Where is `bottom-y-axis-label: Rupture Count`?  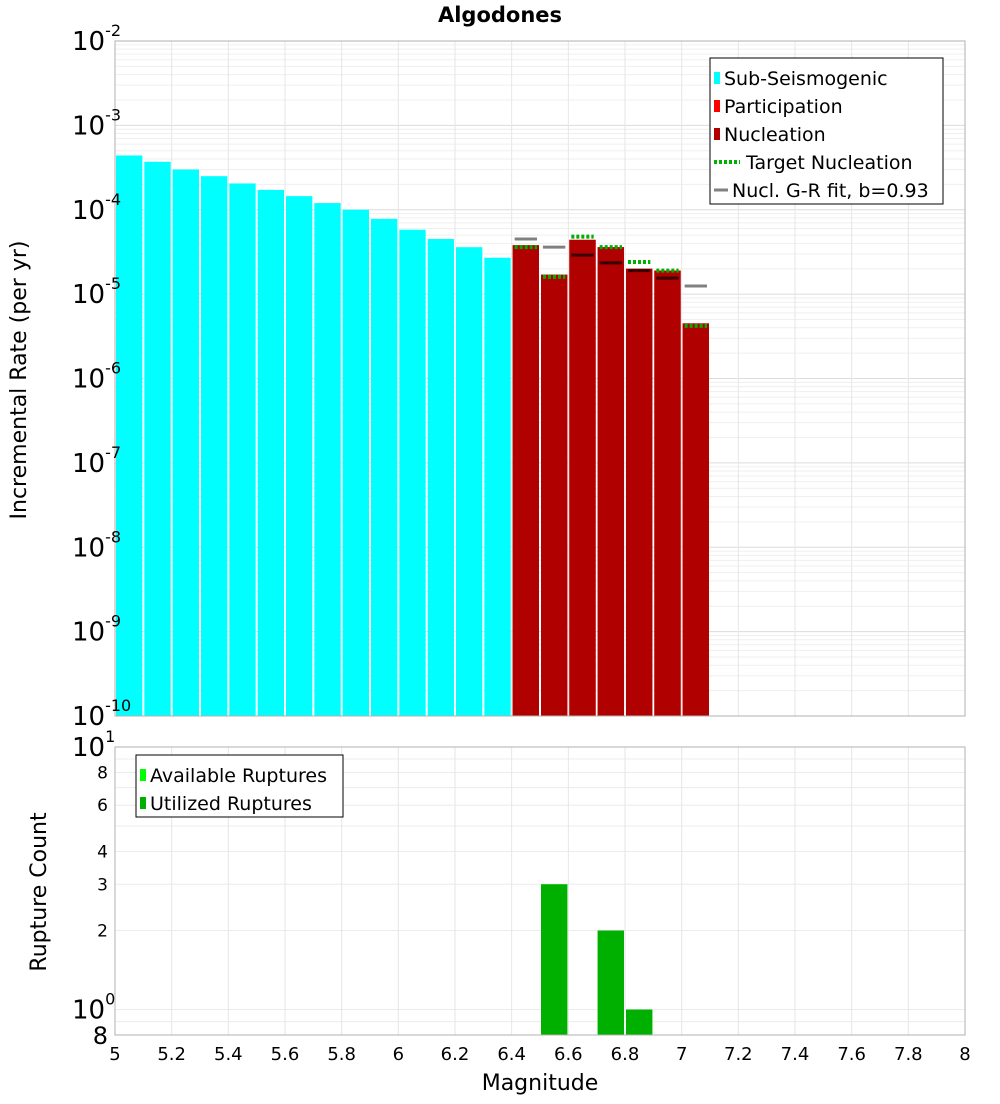 bottom-y-axis-label: Rupture Count is located at coordinates (39, 892).